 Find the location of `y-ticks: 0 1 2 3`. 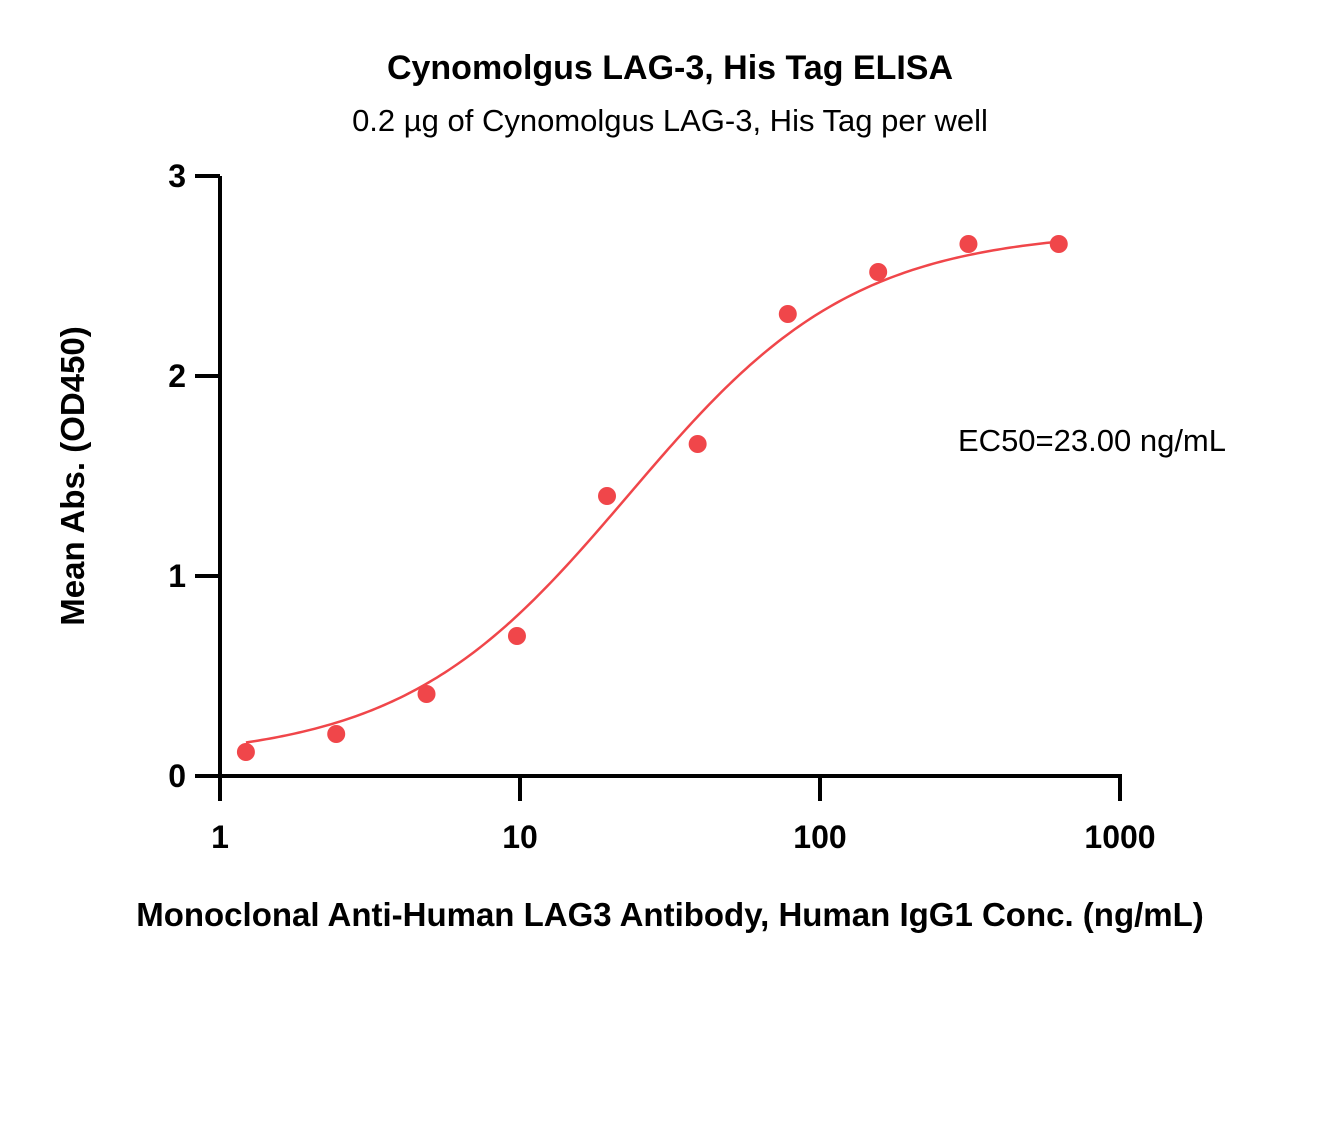

y-ticks: 0 1 2 3 is located at coordinates (194, 476).